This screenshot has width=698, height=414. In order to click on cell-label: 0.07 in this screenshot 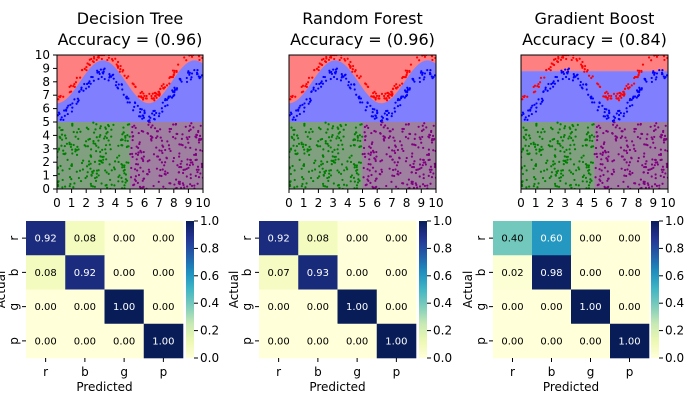, I will do `click(278, 273)`.